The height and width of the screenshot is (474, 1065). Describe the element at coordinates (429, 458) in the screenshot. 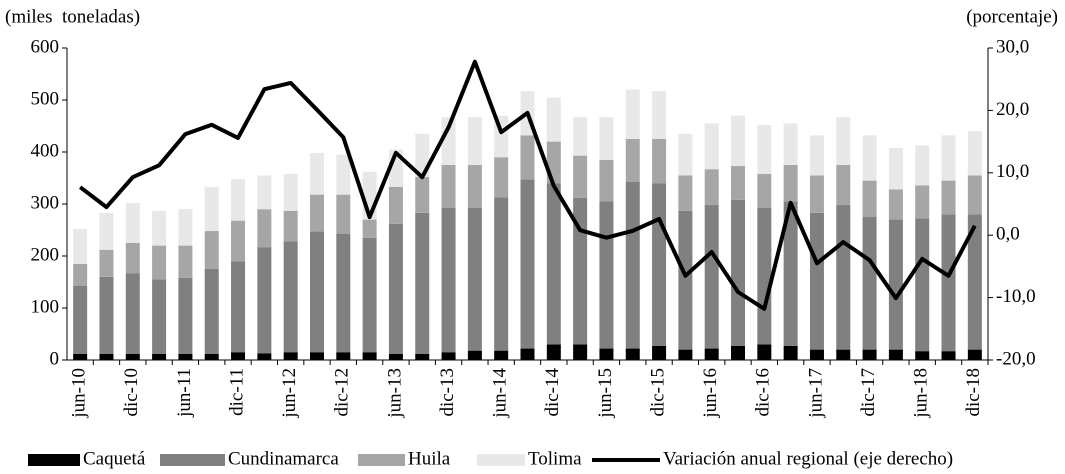

I see `legend-label: Huila` at that location.